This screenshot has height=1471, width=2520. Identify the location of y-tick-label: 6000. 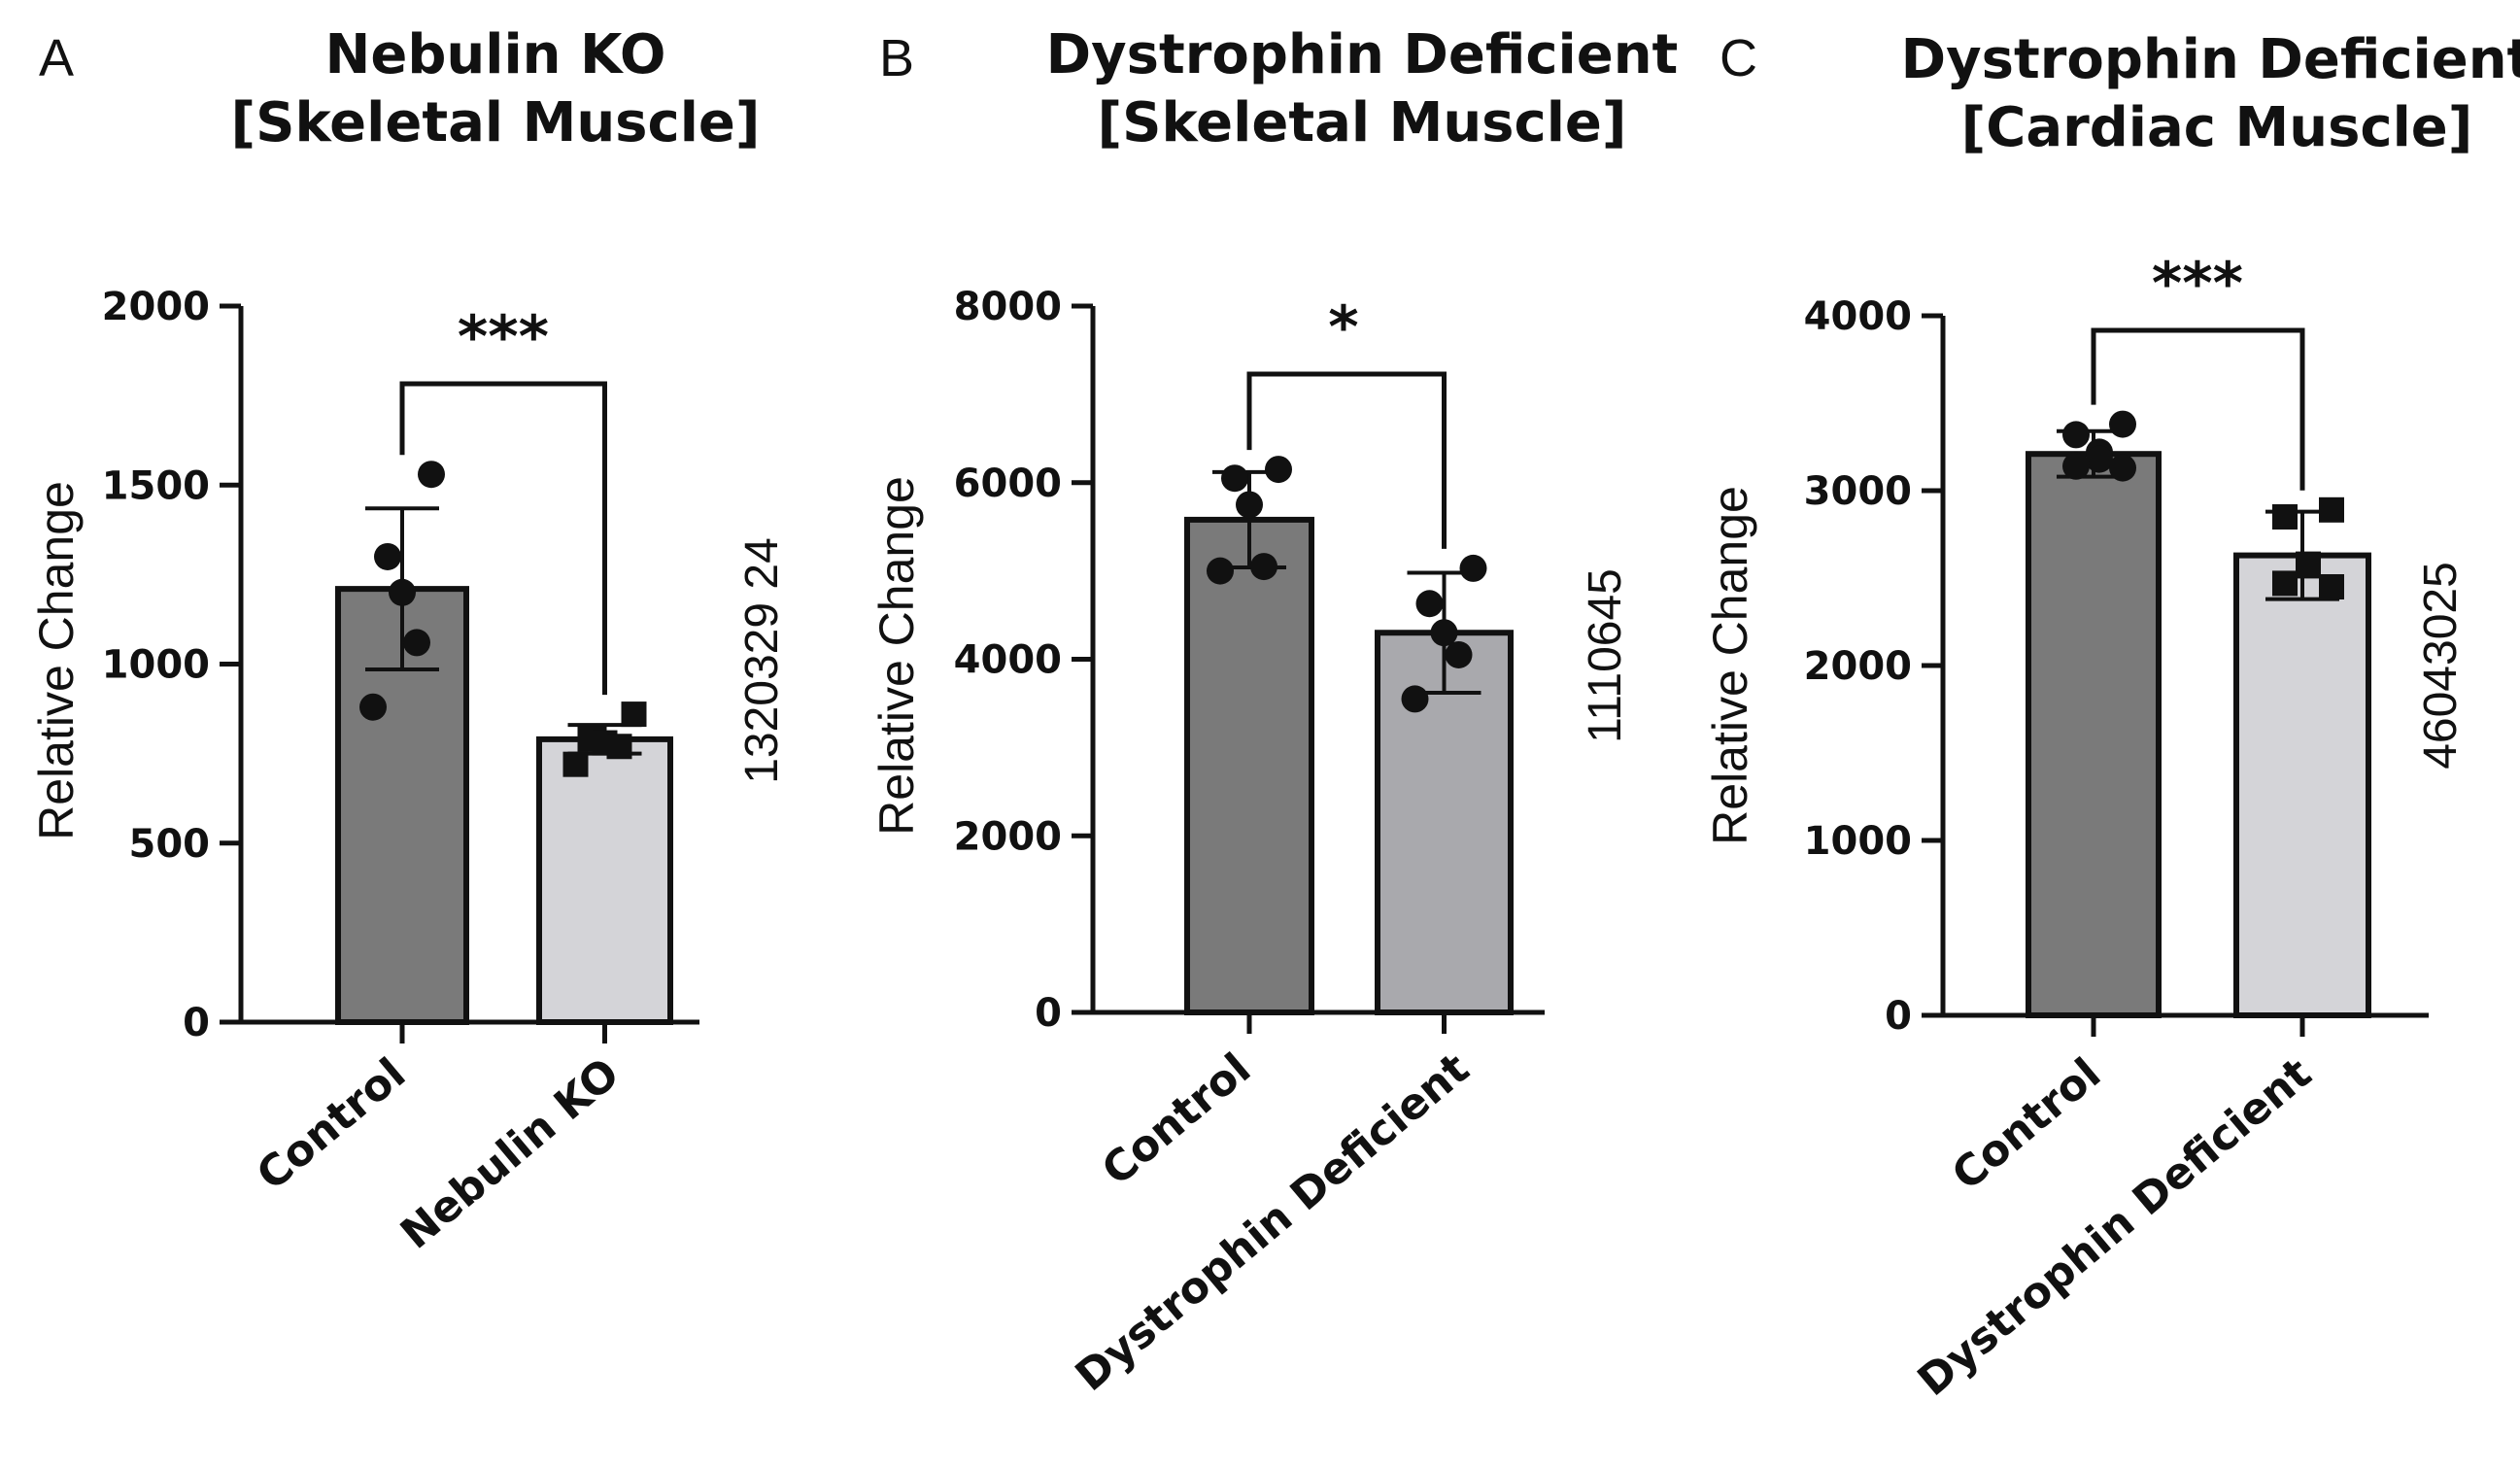
(1008, 484).